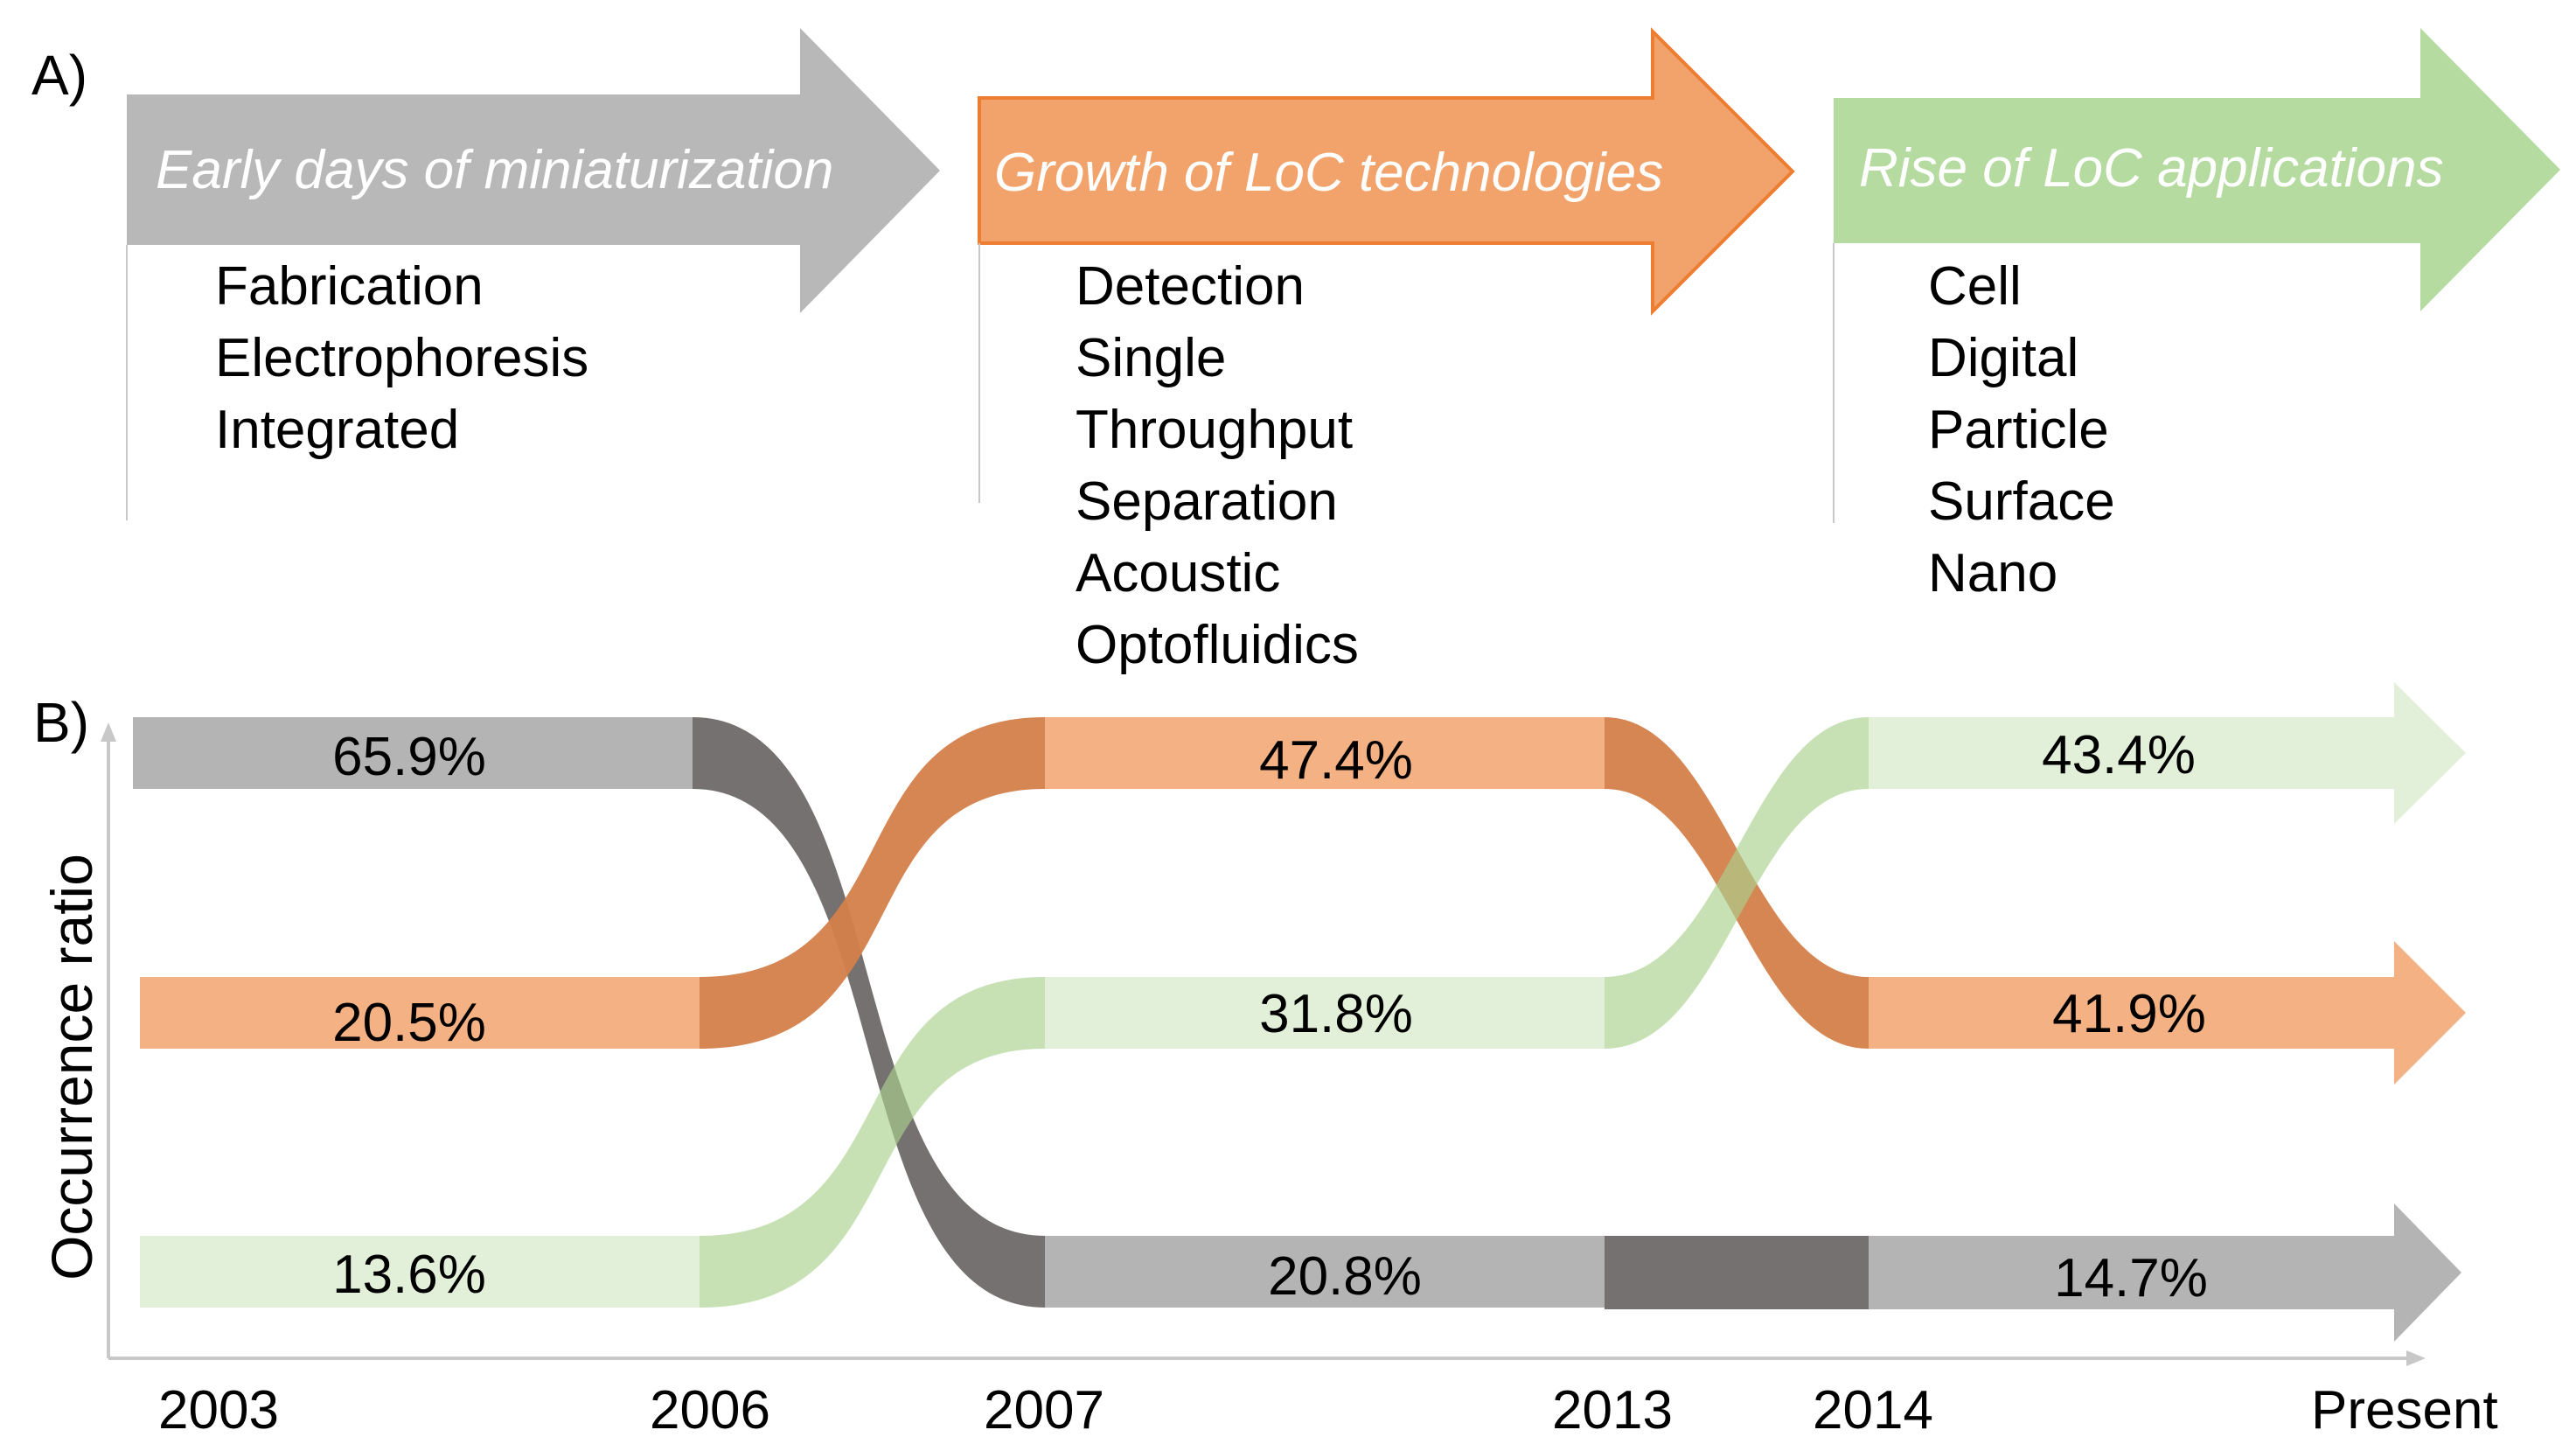 This screenshot has height=1451, width=2576. Describe the element at coordinates (2131, 1278) in the screenshot. I see `value-gray-2014: 14.7%` at that location.